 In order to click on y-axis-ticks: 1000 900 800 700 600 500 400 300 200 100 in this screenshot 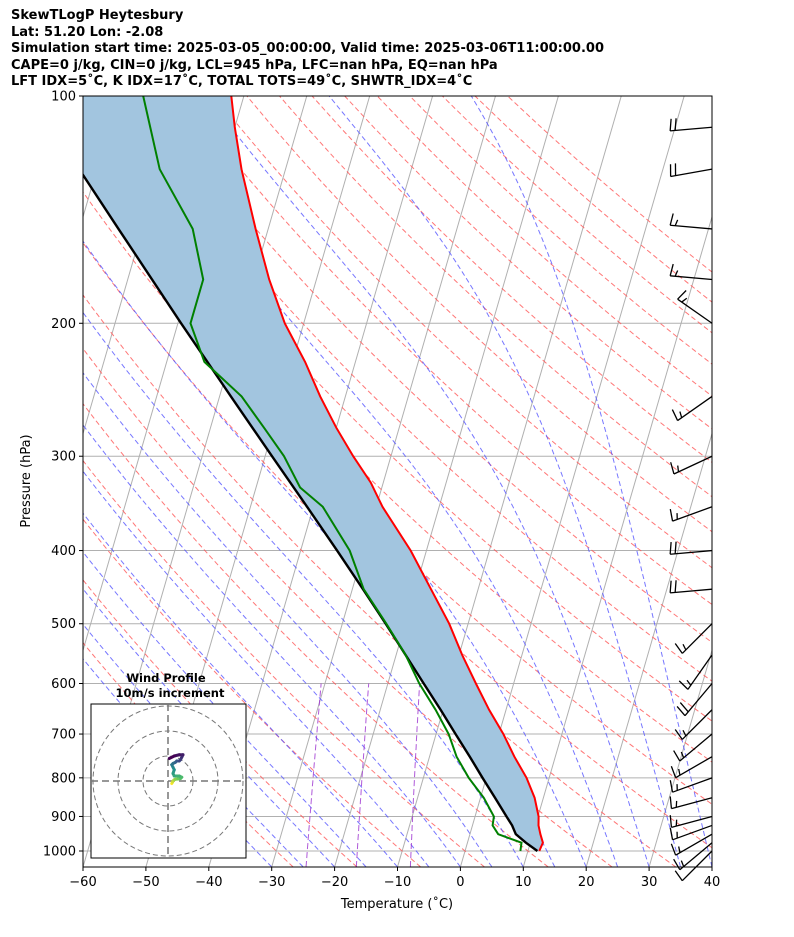, I will do `click(63, 475)`.